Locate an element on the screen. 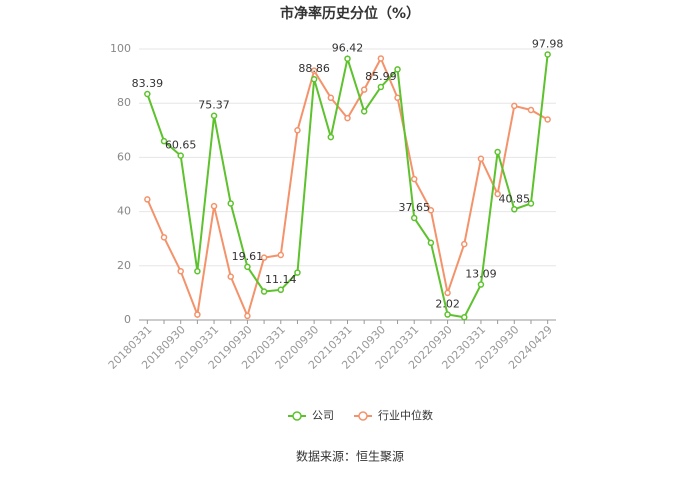 The image size is (700, 478). data-label: 11.14 is located at coordinates (281, 279).